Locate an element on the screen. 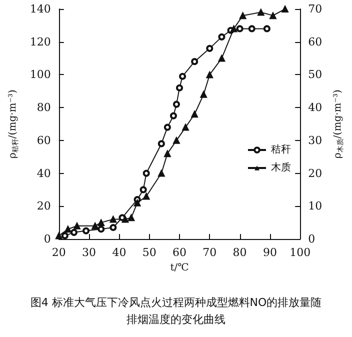 This screenshot has width=352, height=337. legend-label: 秸秆 is located at coordinates (281, 150).